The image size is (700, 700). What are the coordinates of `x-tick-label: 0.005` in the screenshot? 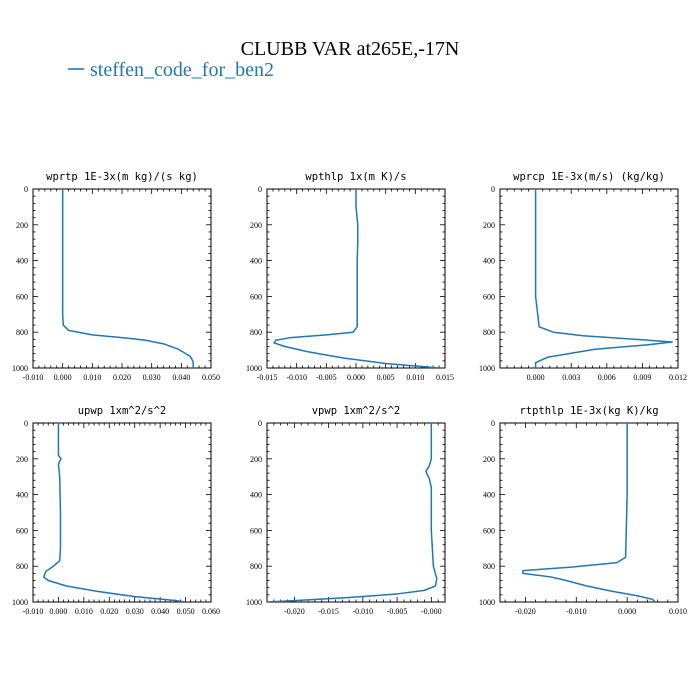 It's located at (386, 377).